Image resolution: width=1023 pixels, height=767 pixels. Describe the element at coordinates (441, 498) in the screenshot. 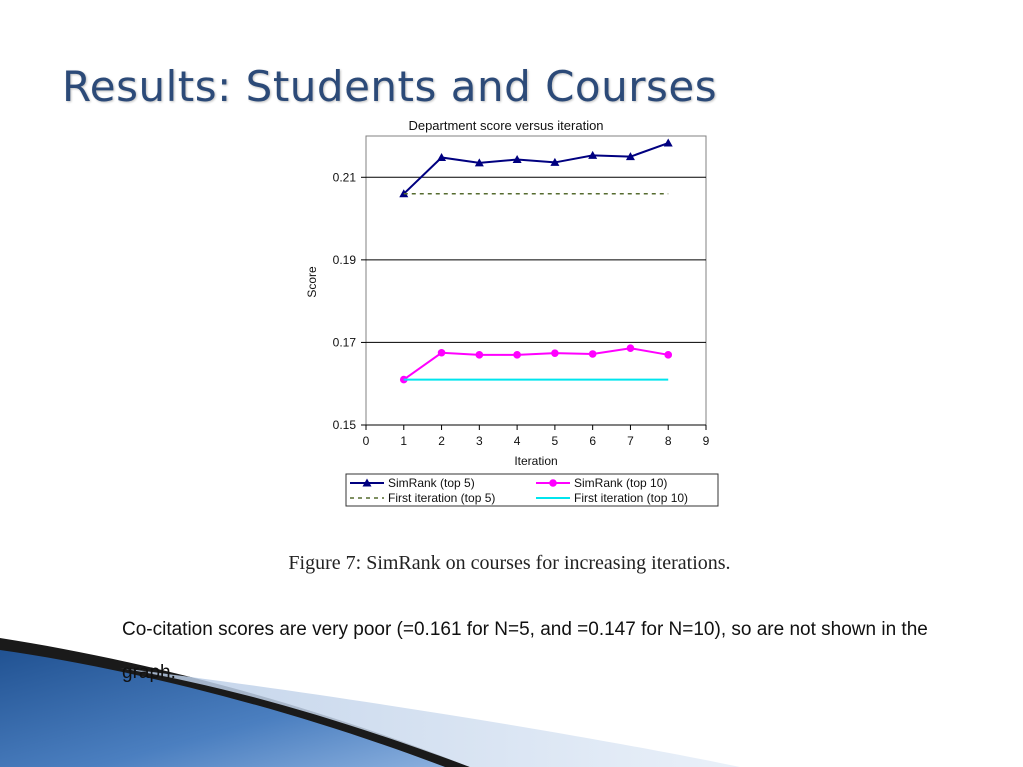

I see `legend-label: First iteration (top 5)` at that location.